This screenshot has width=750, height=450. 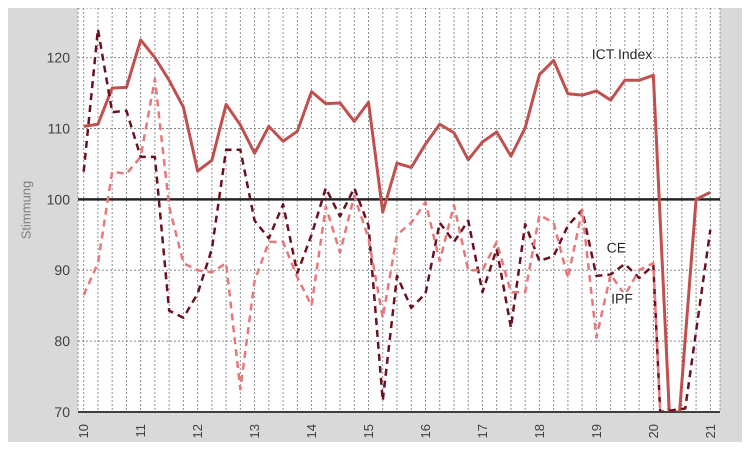 What do you see at coordinates (596, 431) in the screenshot?
I see `x-tick-label: 19` at bounding box center [596, 431].